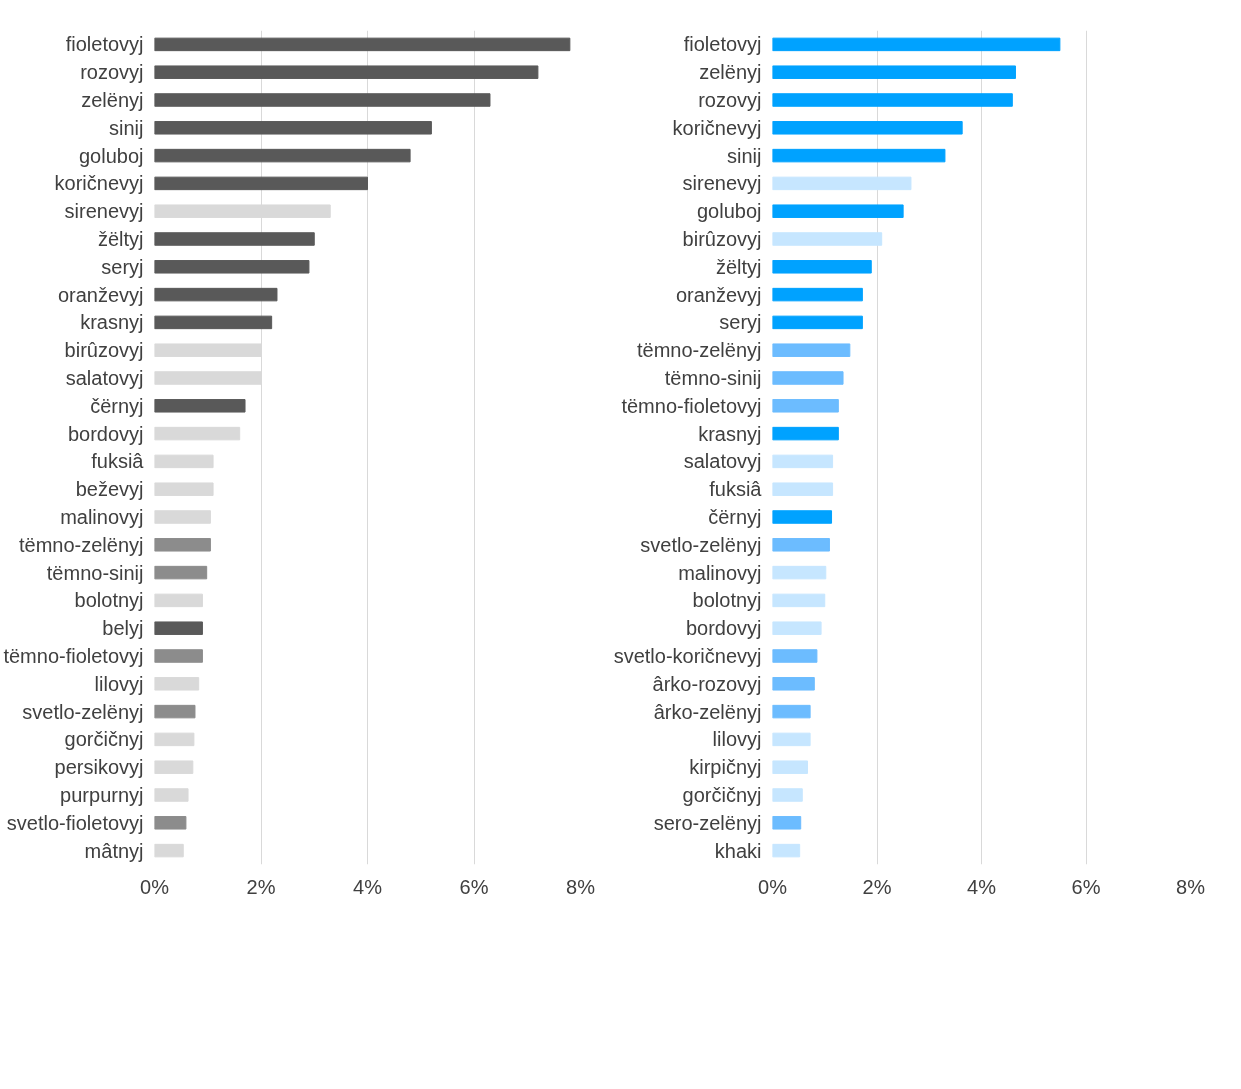 The image size is (1241, 1089). What do you see at coordinates (104, 350) in the screenshot?
I see `y-tick-label: birûzovyj` at bounding box center [104, 350].